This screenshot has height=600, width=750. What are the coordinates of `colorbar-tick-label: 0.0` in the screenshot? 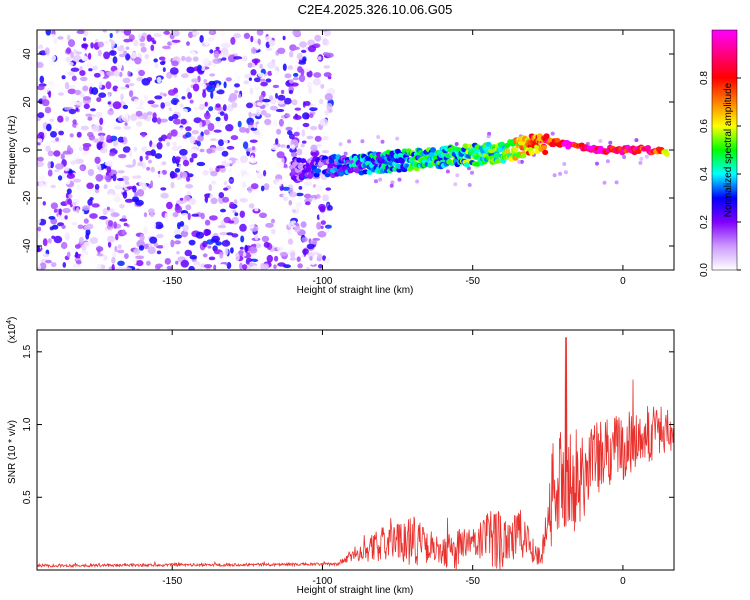 It's located at (704, 270).